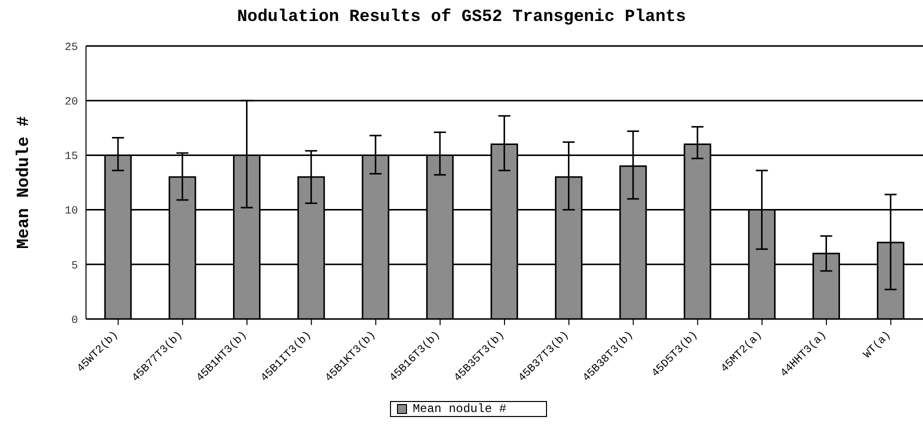 The width and height of the screenshot is (923, 425). What do you see at coordinates (24, 182) in the screenshot?
I see `y-axis-title: Mean Nodule #` at bounding box center [24, 182].